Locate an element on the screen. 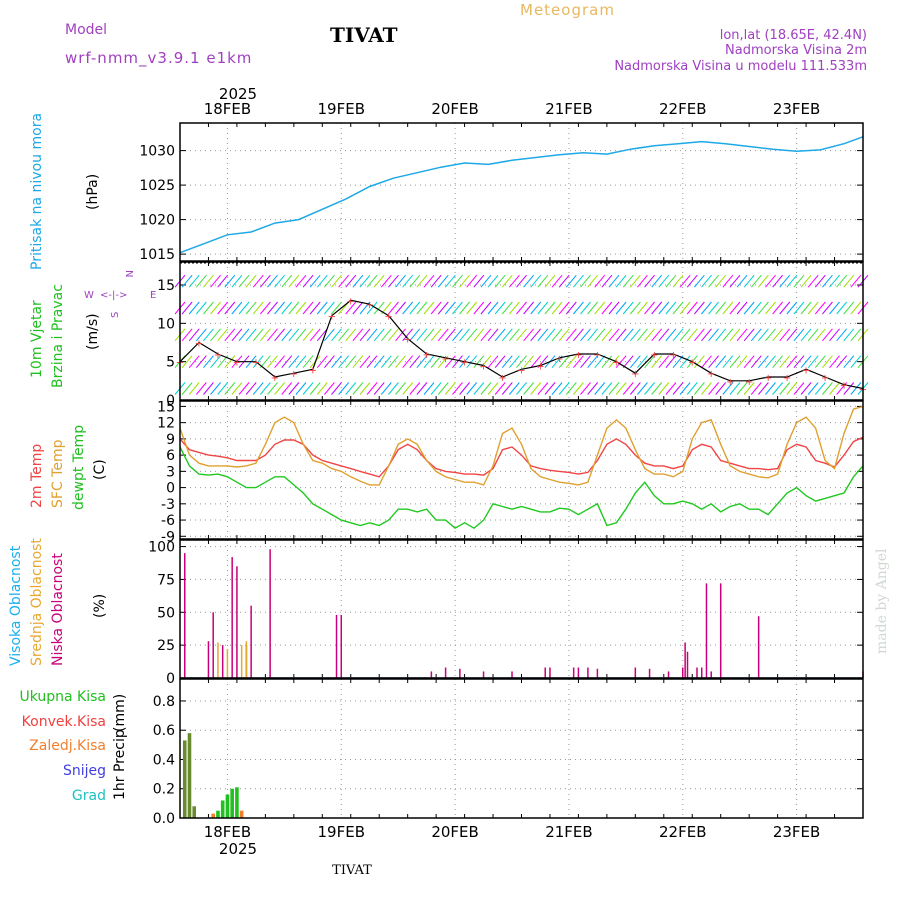 The width and height of the screenshot is (900, 900). compass-s: S is located at coordinates (115, 315).